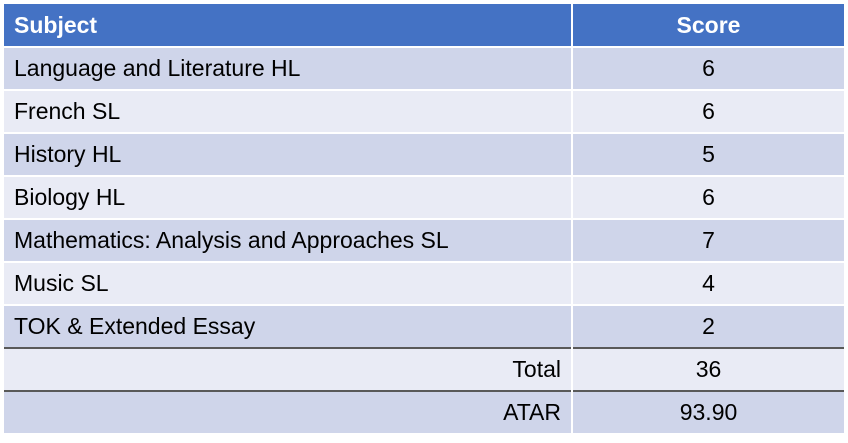 The image size is (848, 443). I want to click on table-row: TOK & Extended Essay 2, so click(424, 326).